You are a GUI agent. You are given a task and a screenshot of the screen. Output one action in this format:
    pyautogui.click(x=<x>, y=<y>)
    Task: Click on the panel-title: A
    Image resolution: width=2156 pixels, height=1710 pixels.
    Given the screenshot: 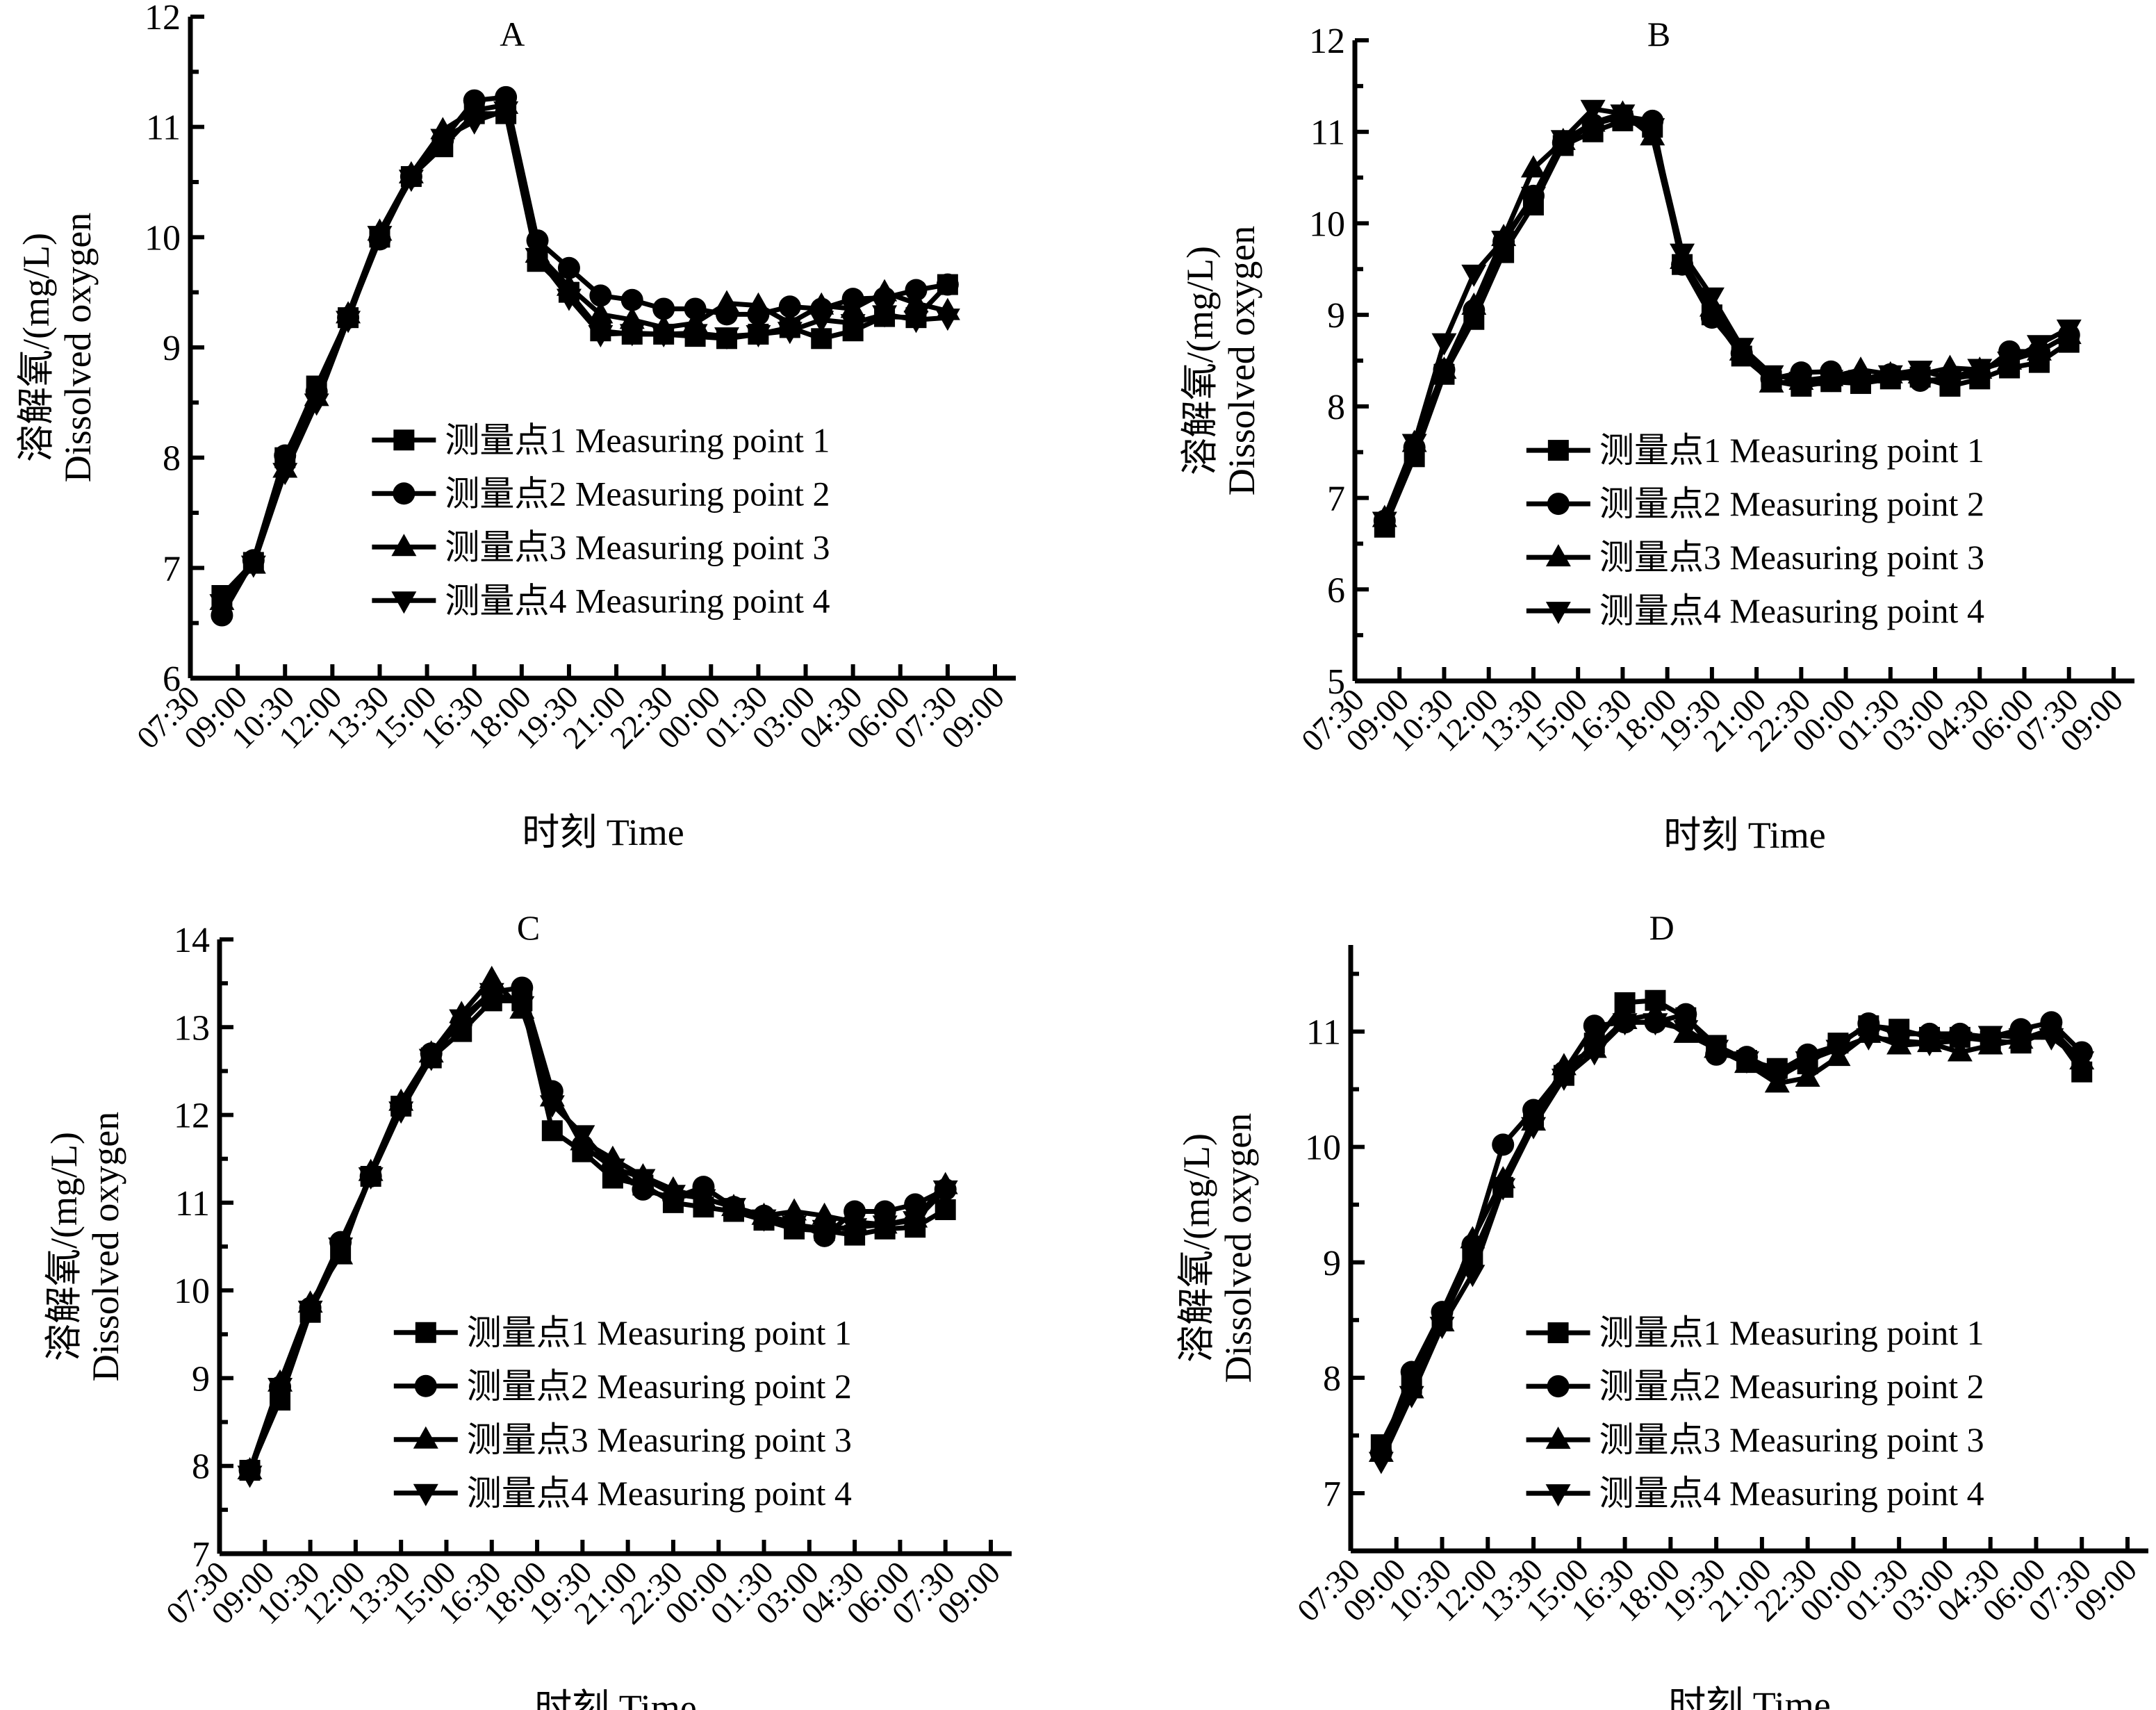 What is the action you would take?
    pyautogui.click(x=513, y=34)
    